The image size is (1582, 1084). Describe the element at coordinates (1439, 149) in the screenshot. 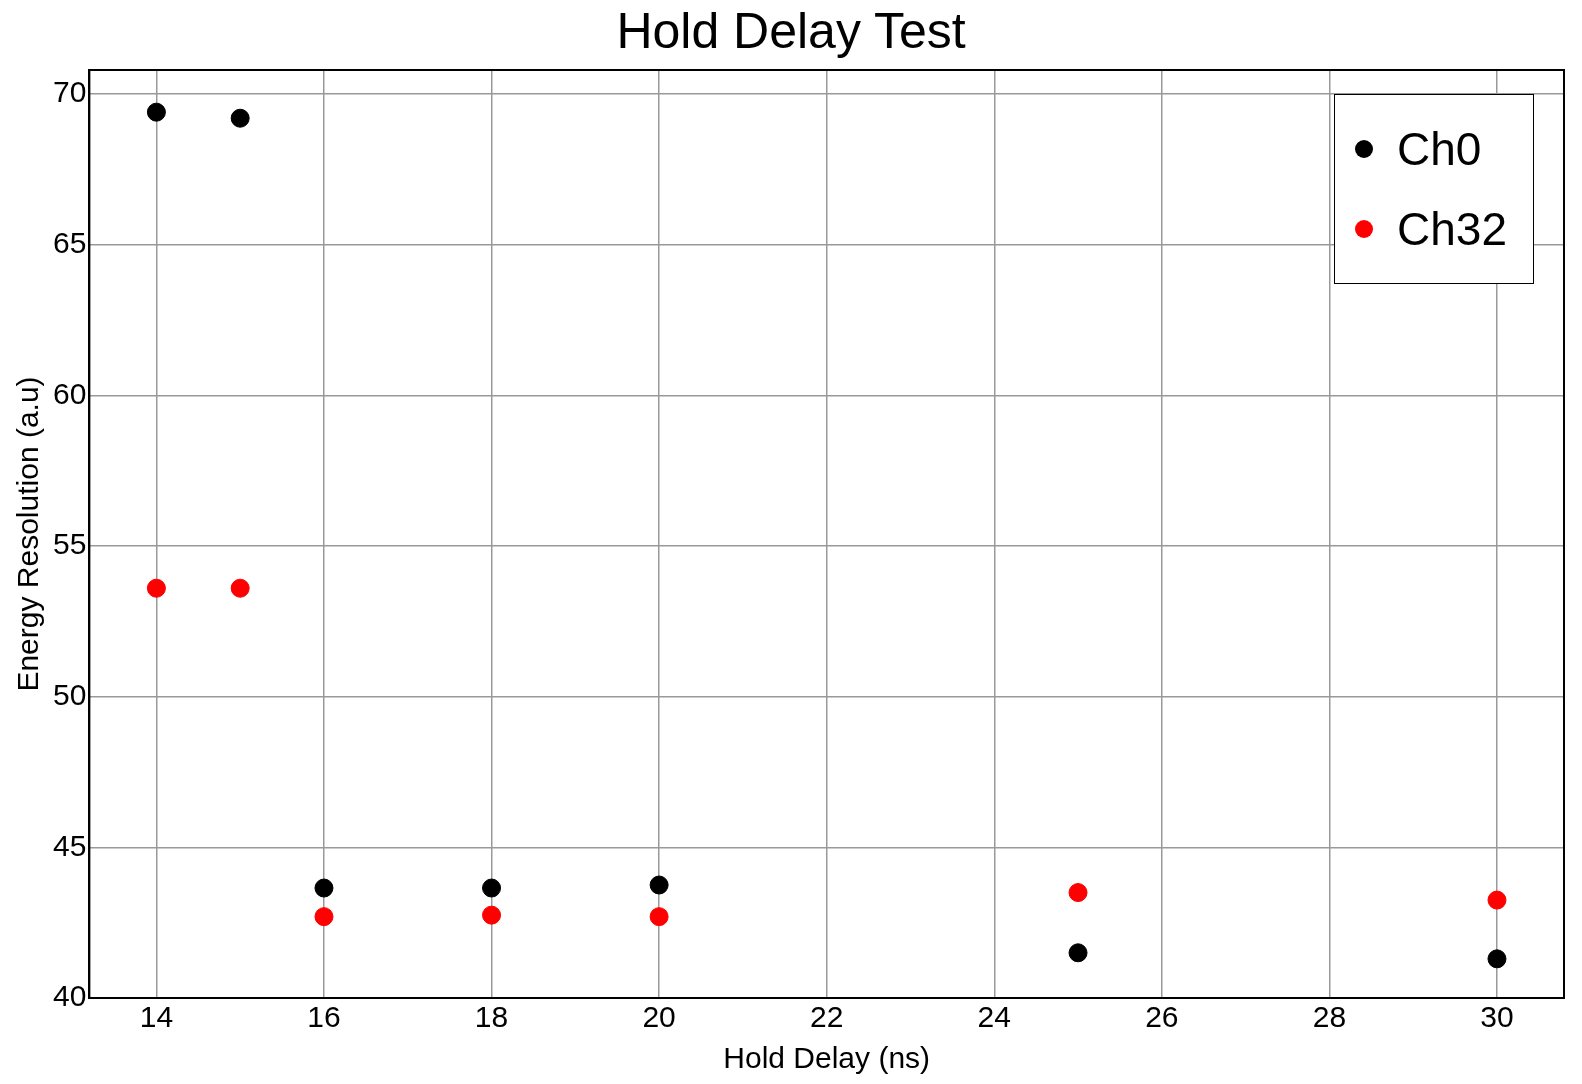

I see `legend-label: Ch0` at that location.